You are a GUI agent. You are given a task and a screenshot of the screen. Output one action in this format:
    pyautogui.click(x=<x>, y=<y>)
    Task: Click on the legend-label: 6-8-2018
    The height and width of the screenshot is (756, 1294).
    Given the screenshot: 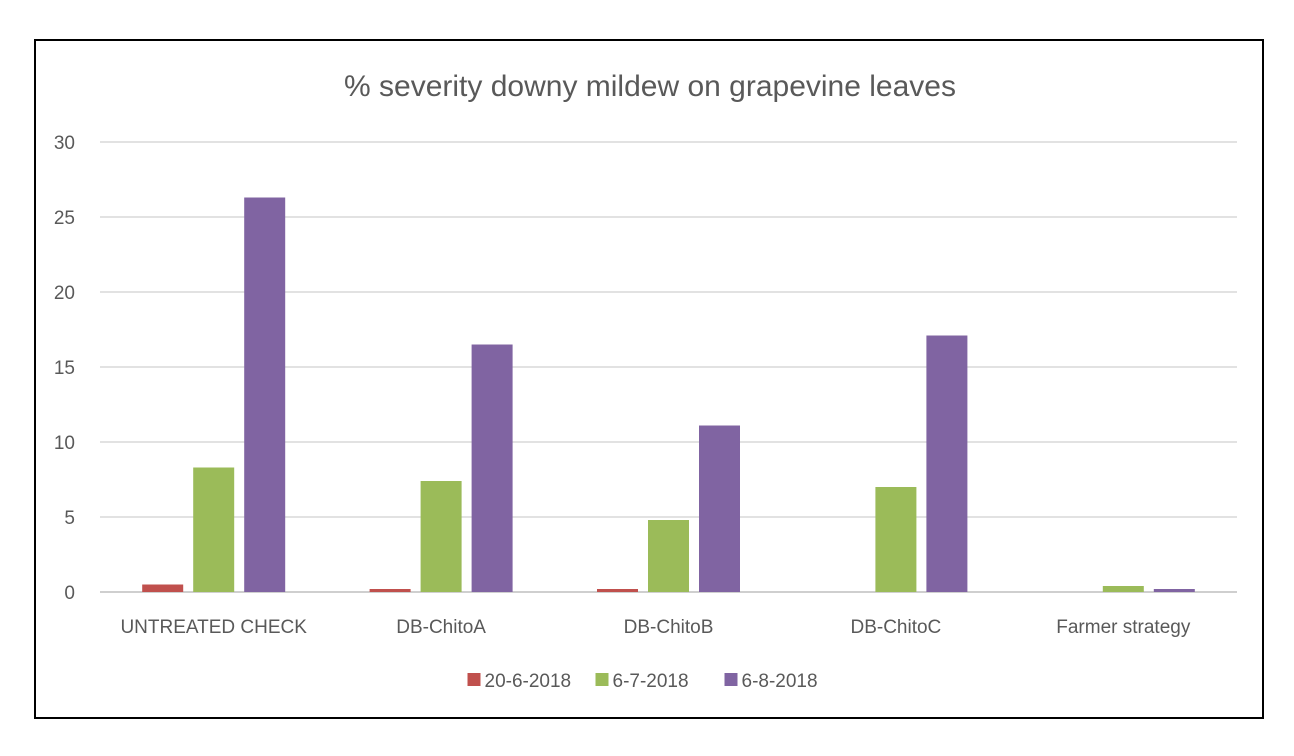 What is the action you would take?
    pyautogui.click(x=780, y=681)
    